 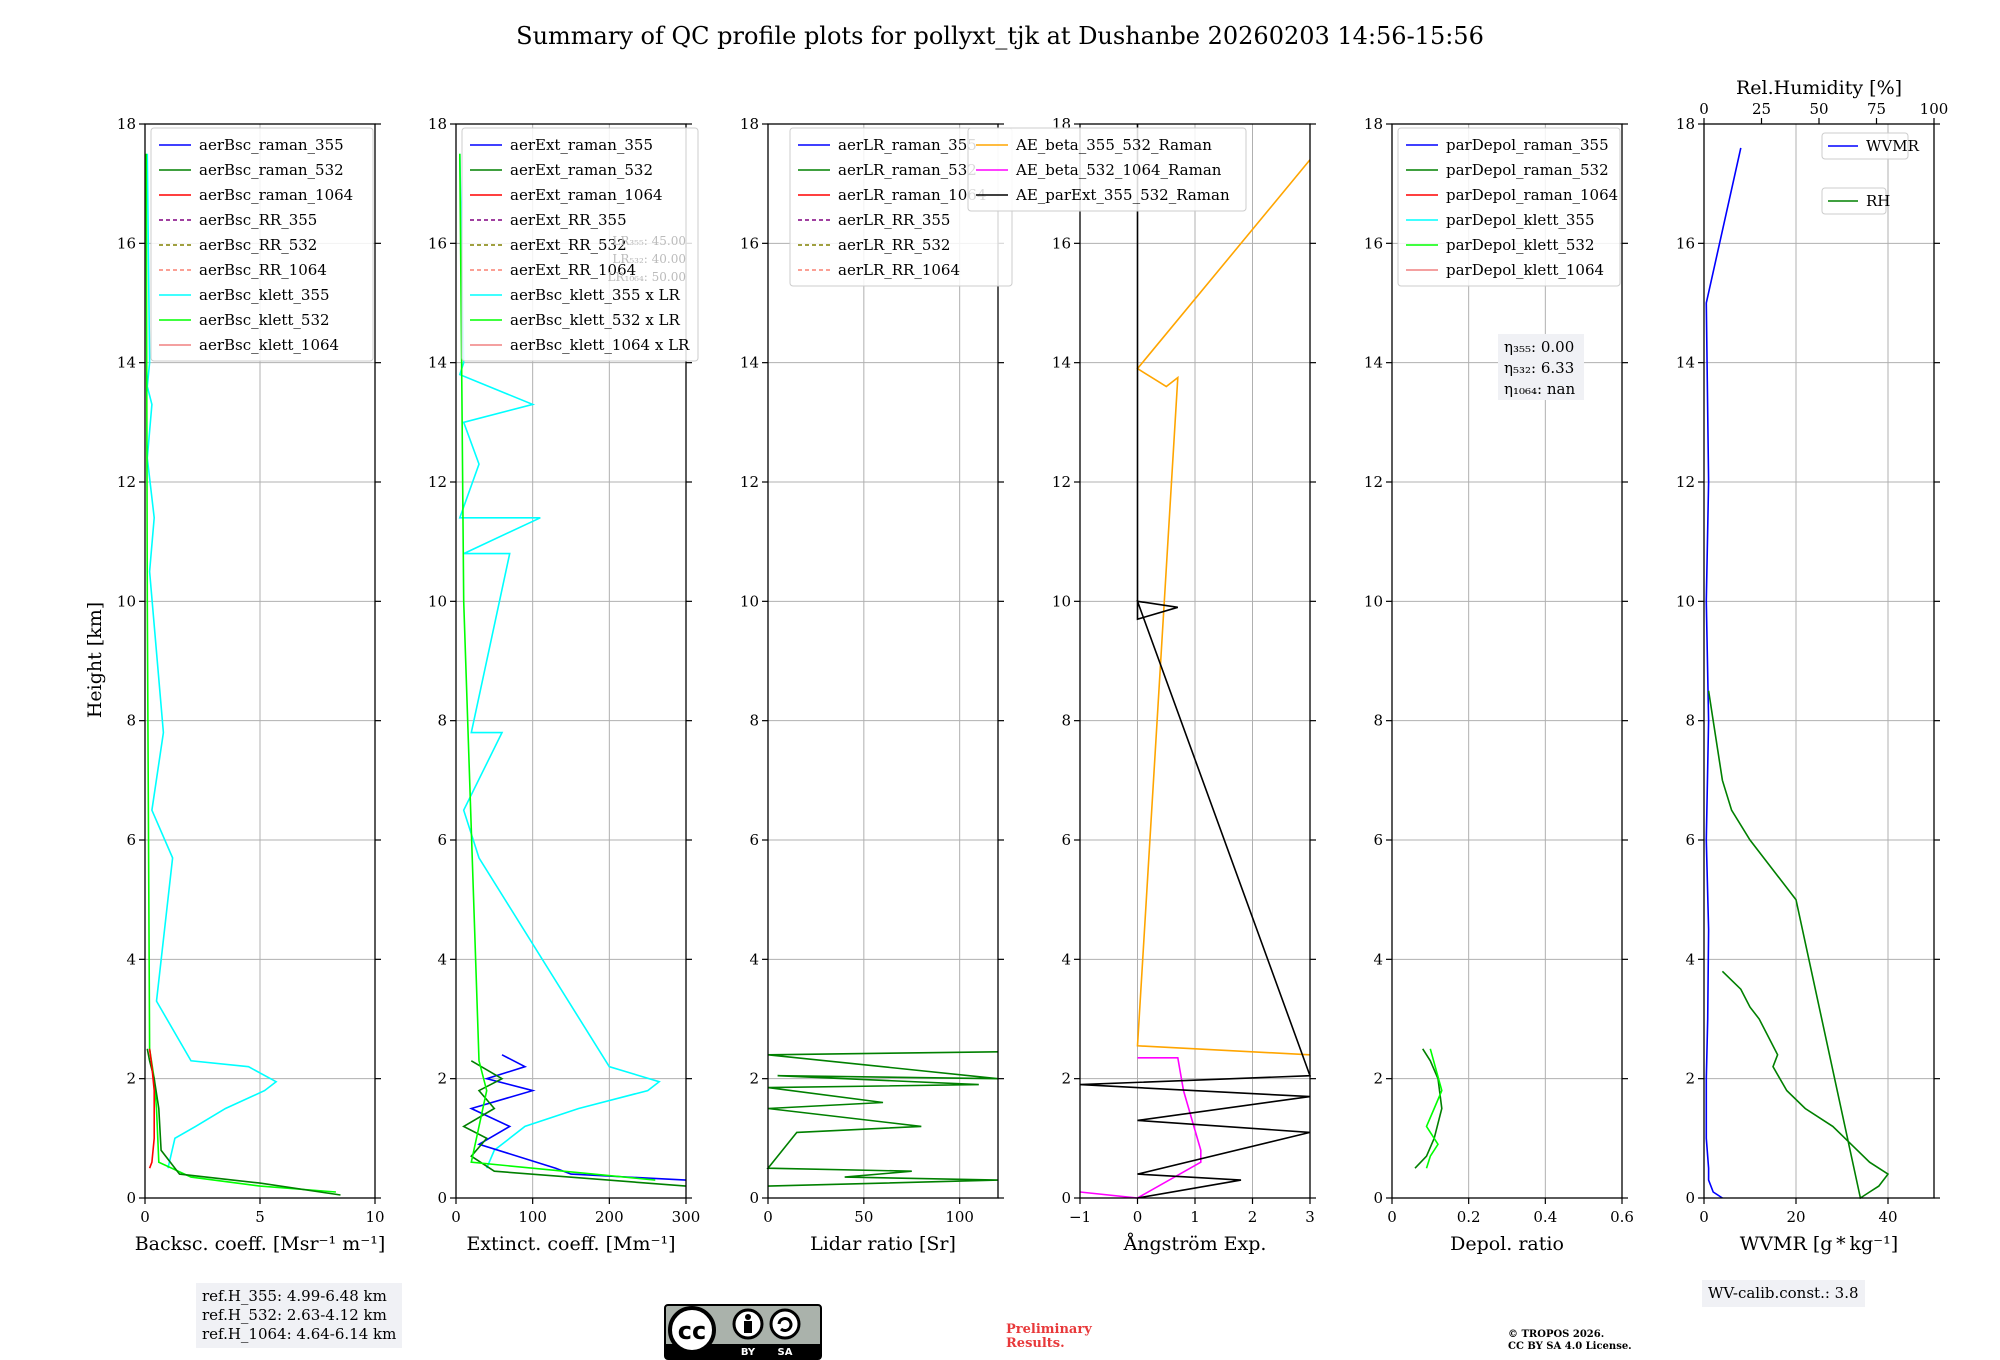 What do you see at coordinates (581, 145) in the screenshot?
I see `legend-label: aerExt_raman_355` at bounding box center [581, 145].